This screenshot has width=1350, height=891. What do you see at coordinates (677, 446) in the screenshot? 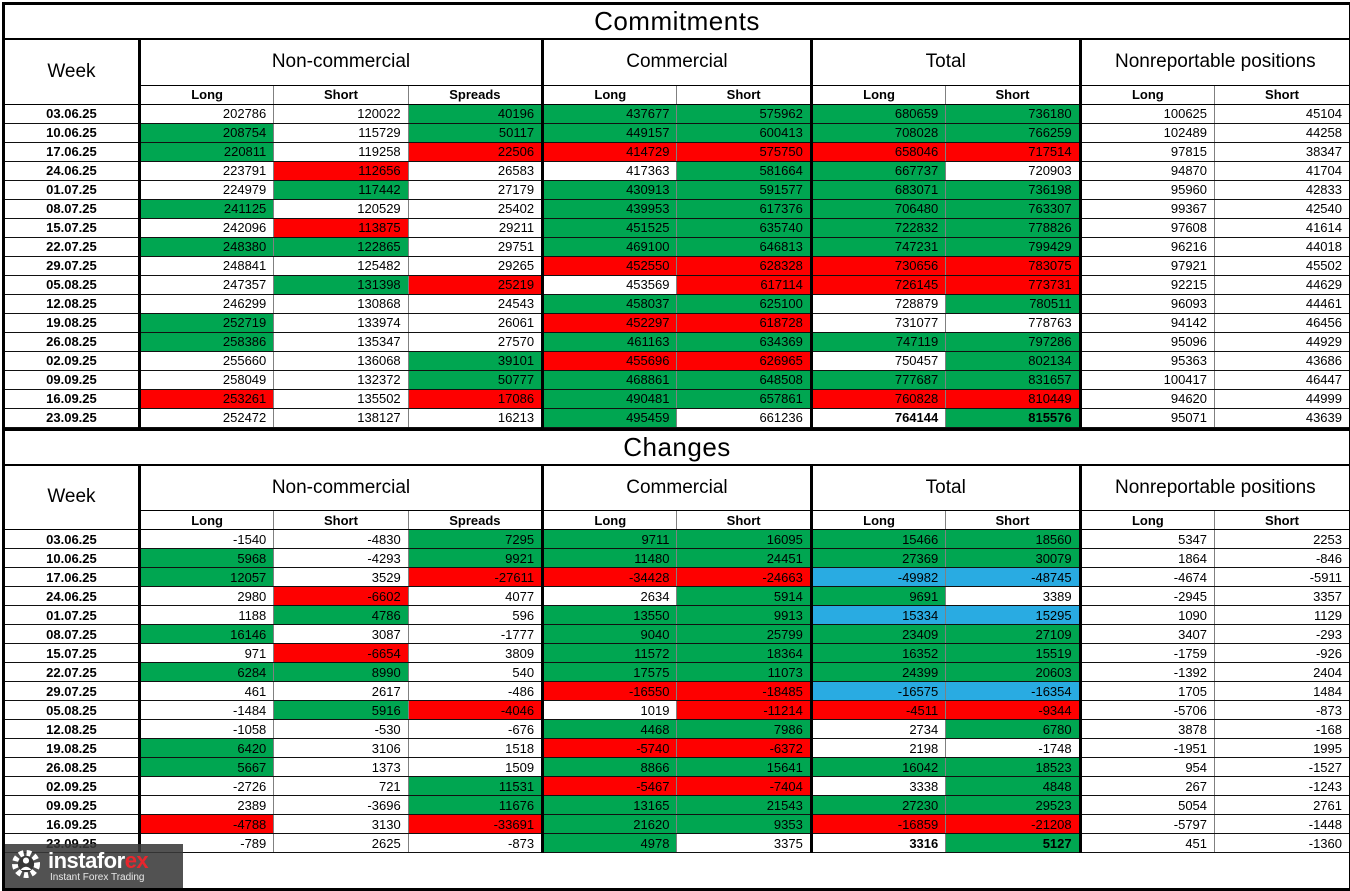
I see `changes-title: Changes` at bounding box center [677, 446].